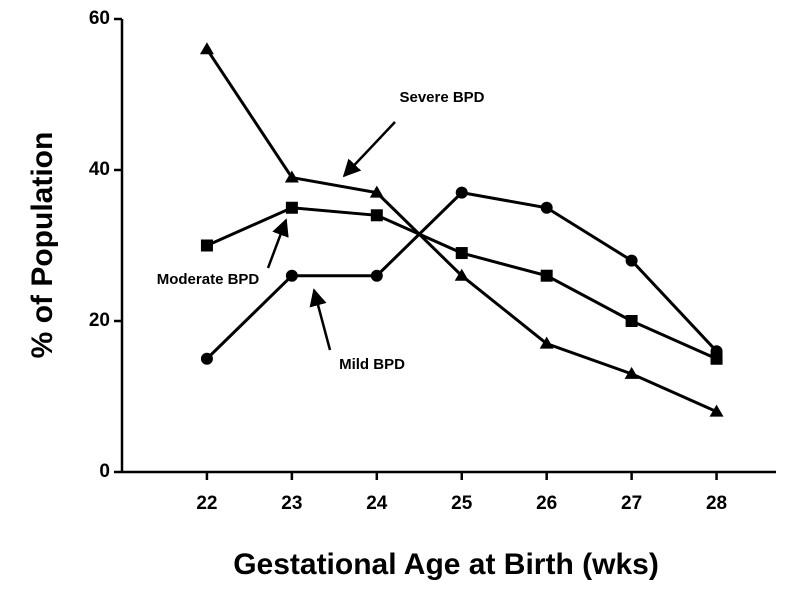 The width and height of the screenshot is (792, 589). I want to click on annotation: Severe BPD, so click(441, 97).